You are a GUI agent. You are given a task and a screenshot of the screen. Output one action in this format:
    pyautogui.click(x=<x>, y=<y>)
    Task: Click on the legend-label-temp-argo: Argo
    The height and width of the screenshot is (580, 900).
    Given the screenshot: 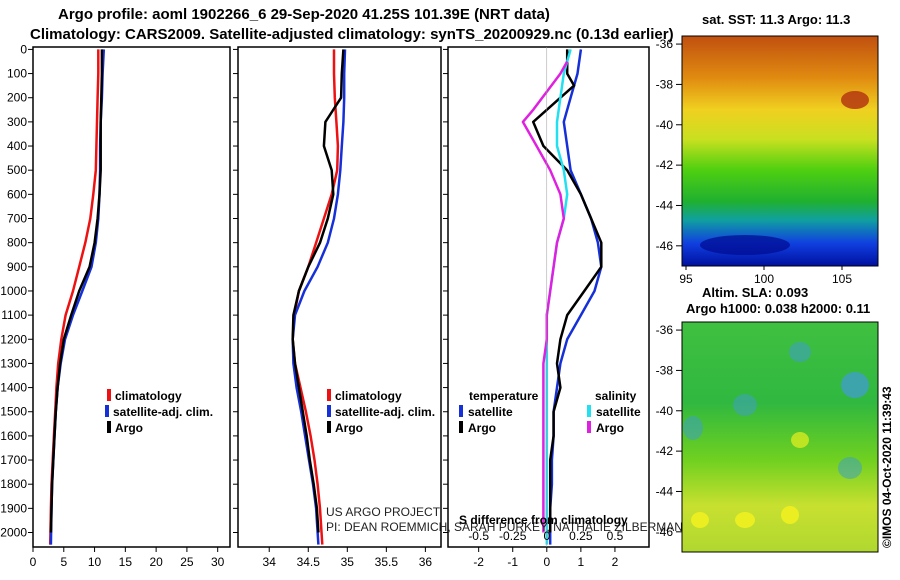 What is the action you would take?
    pyautogui.click(x=482, y=428)
    